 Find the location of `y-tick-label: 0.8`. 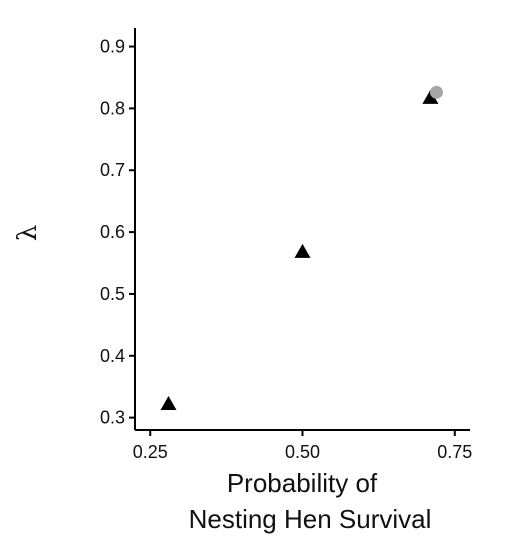

y-tick-label: 0.8 is located at coordinates (112, 108).